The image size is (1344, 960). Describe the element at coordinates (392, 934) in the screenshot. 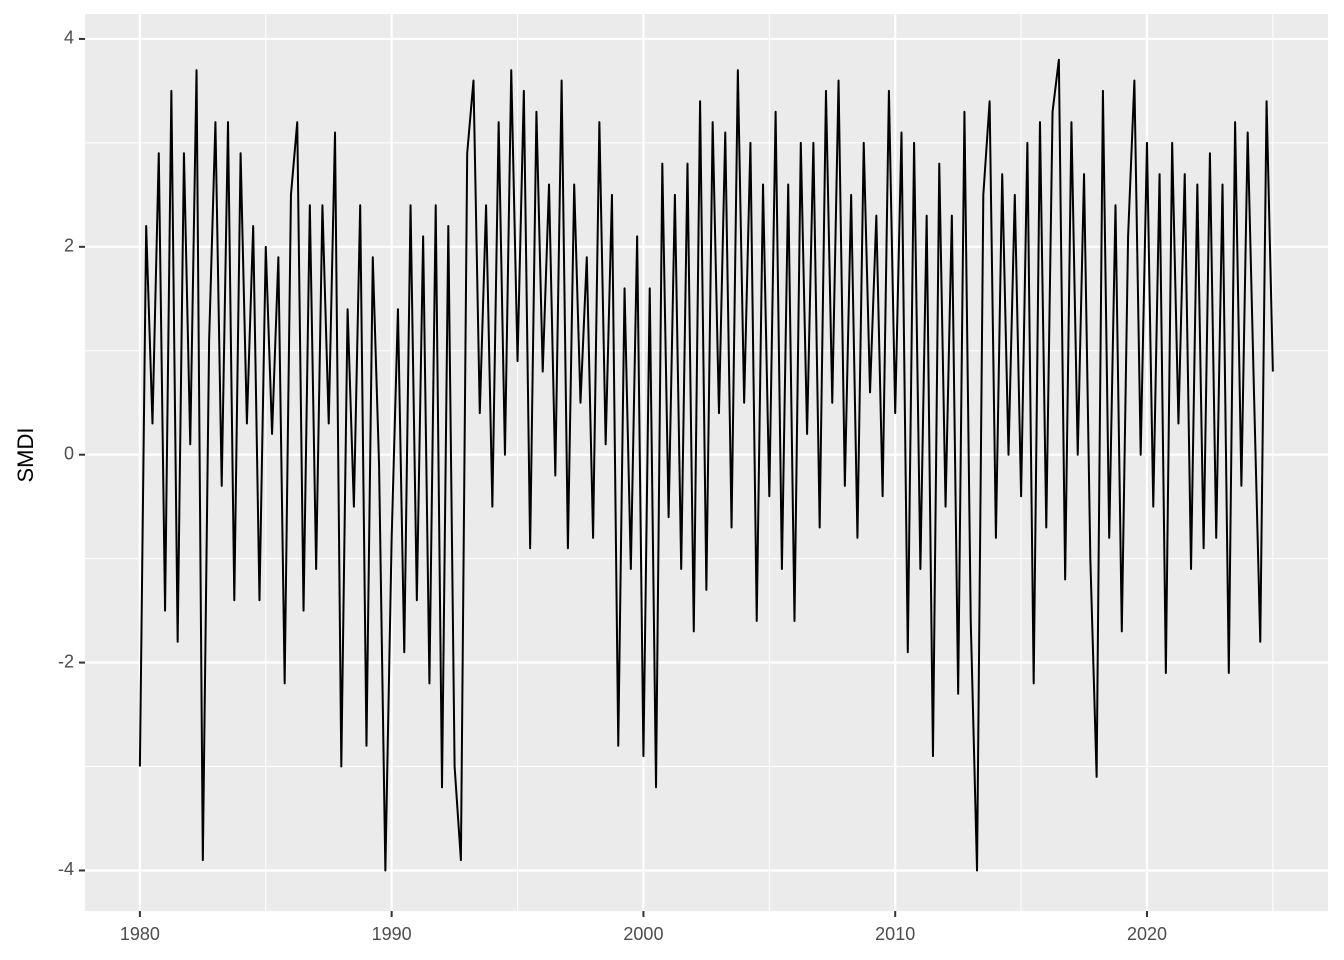

I see `x-tick-label: 1990` at that location.